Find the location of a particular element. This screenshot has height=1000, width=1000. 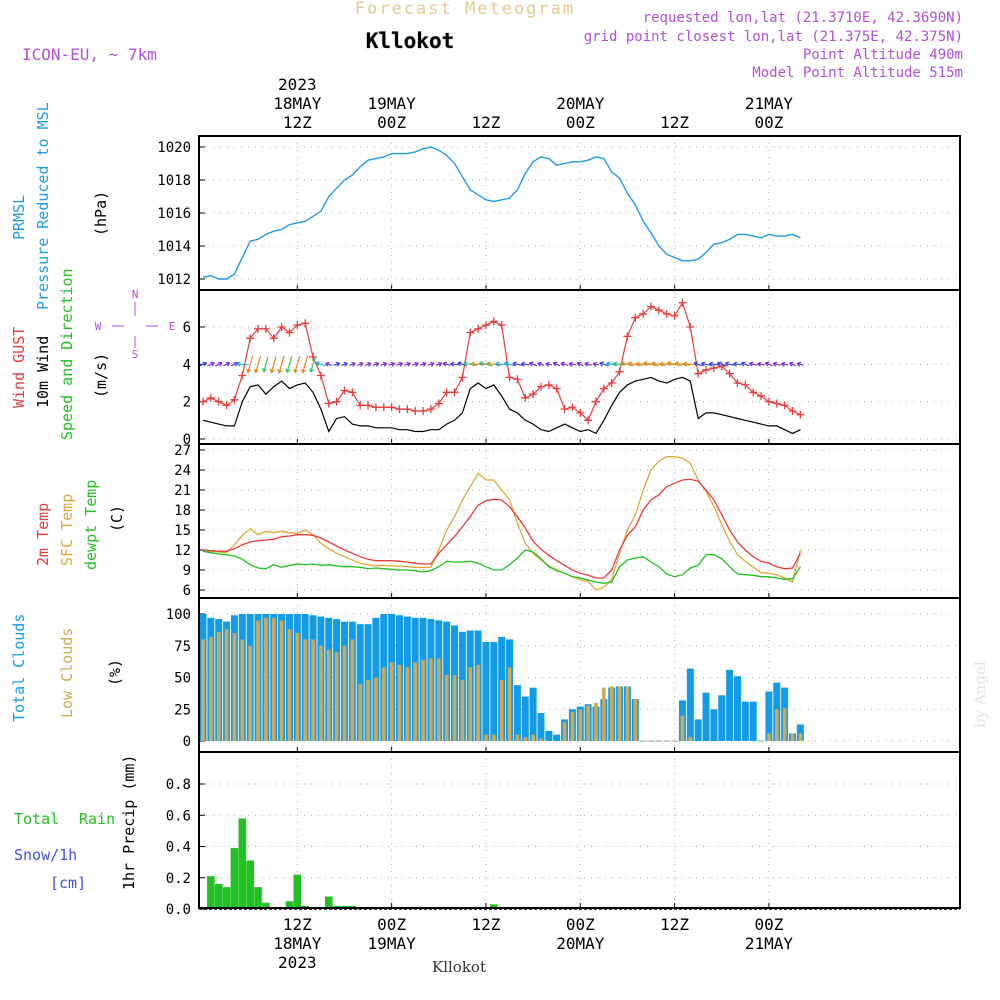

y-tick-label: 75 is located at coordinates (182, 647).